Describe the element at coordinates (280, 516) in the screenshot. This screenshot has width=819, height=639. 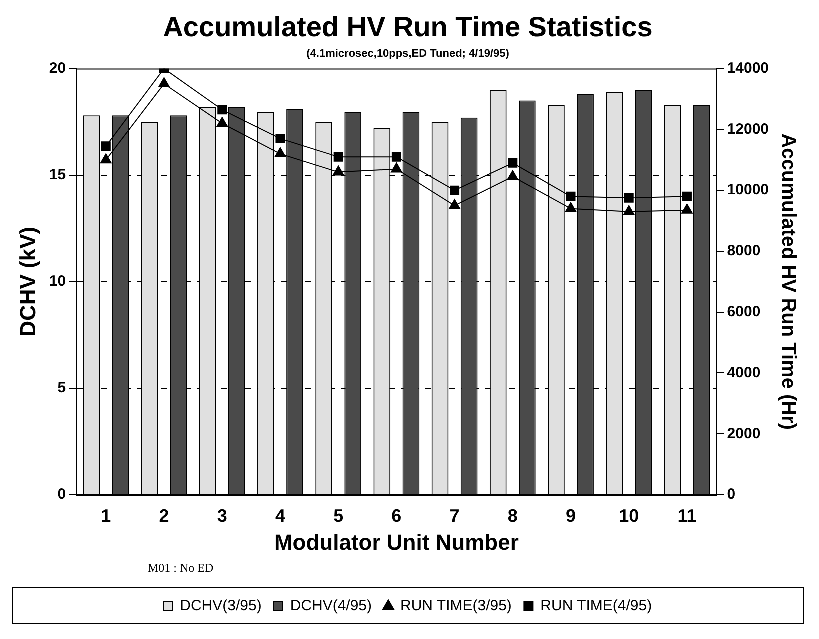
I see `x-tick-label: 4` at that location.